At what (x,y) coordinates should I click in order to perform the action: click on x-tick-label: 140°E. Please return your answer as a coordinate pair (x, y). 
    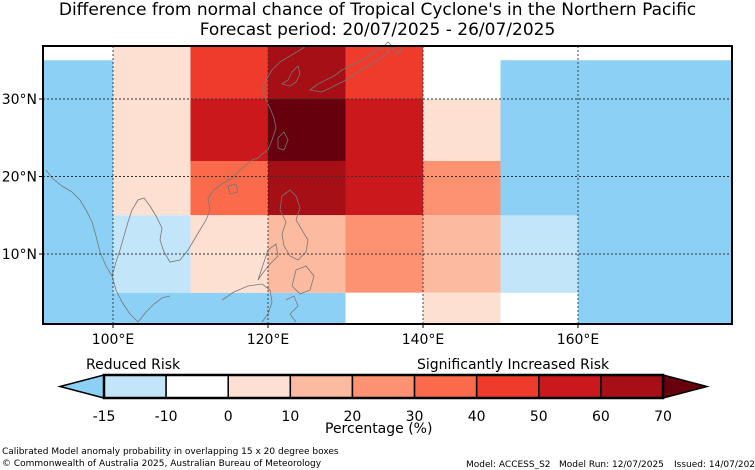
    Looking at the image, I should click on (423, 340).